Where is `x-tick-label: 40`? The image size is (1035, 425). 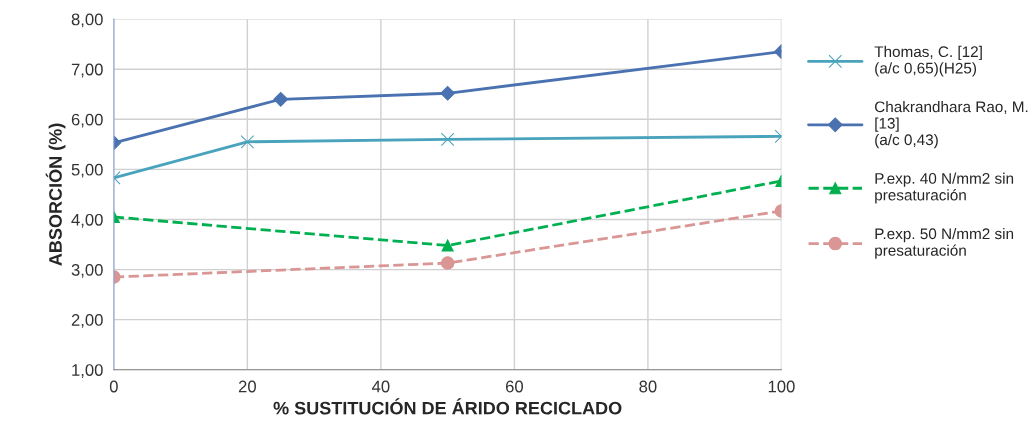
x-tick-label: 40 is located at coordinates (380, 386).